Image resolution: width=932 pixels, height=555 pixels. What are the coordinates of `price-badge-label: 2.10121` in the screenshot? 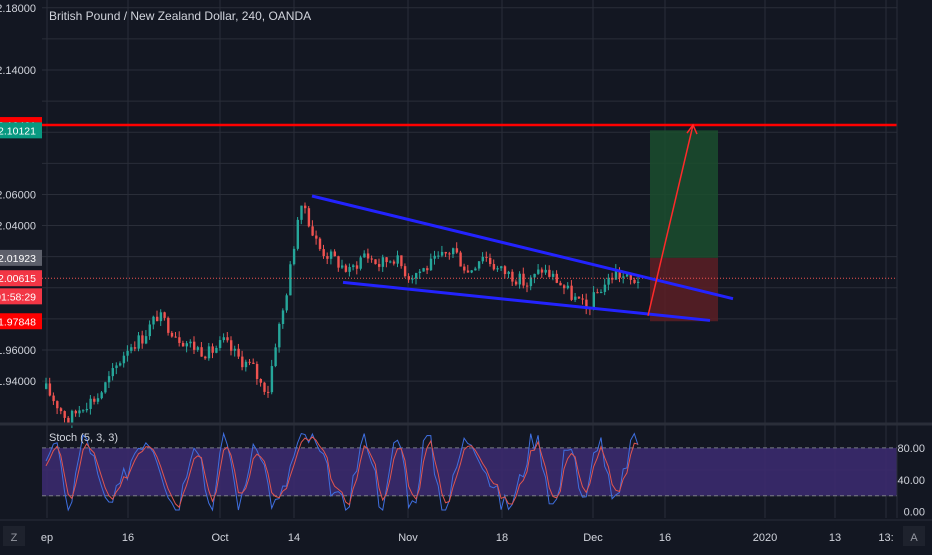 It's located at (18, 131).